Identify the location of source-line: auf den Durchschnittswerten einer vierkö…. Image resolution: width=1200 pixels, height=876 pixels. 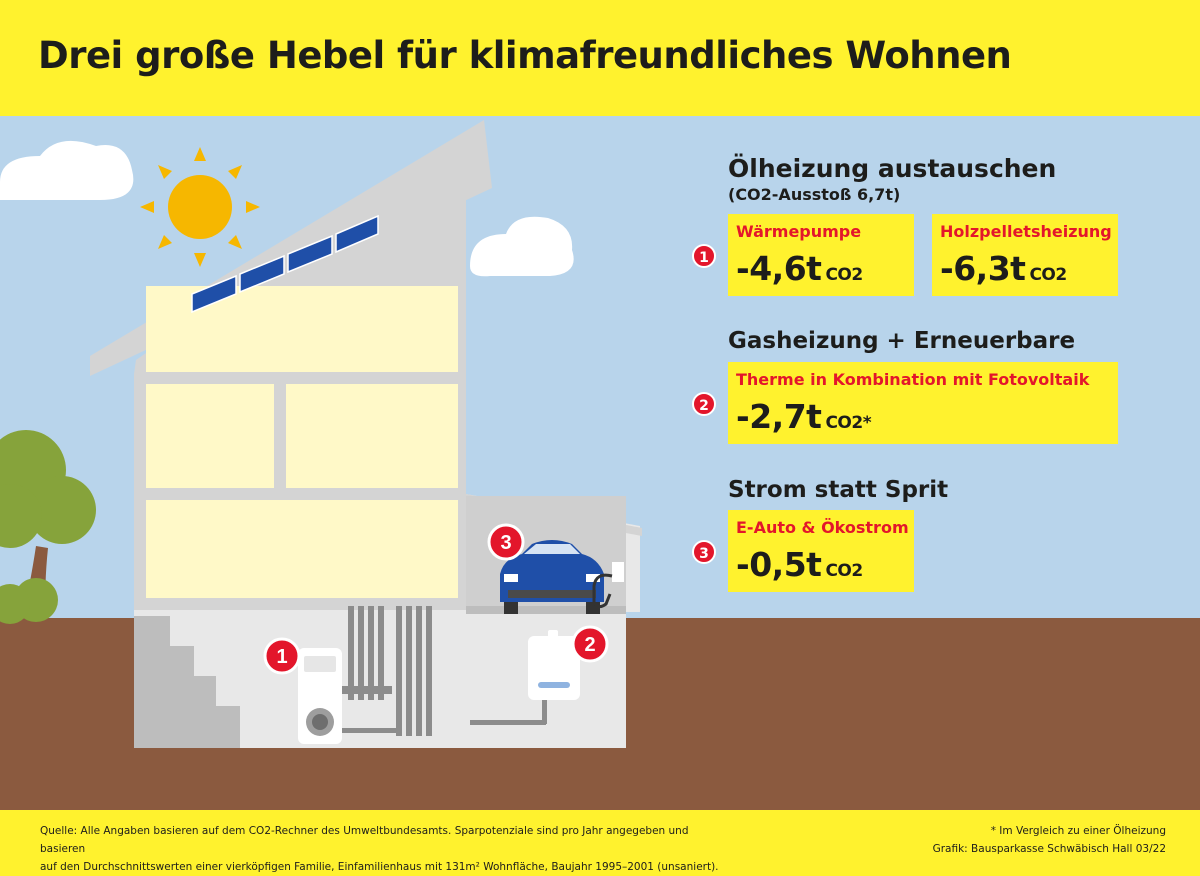
(379, 867).